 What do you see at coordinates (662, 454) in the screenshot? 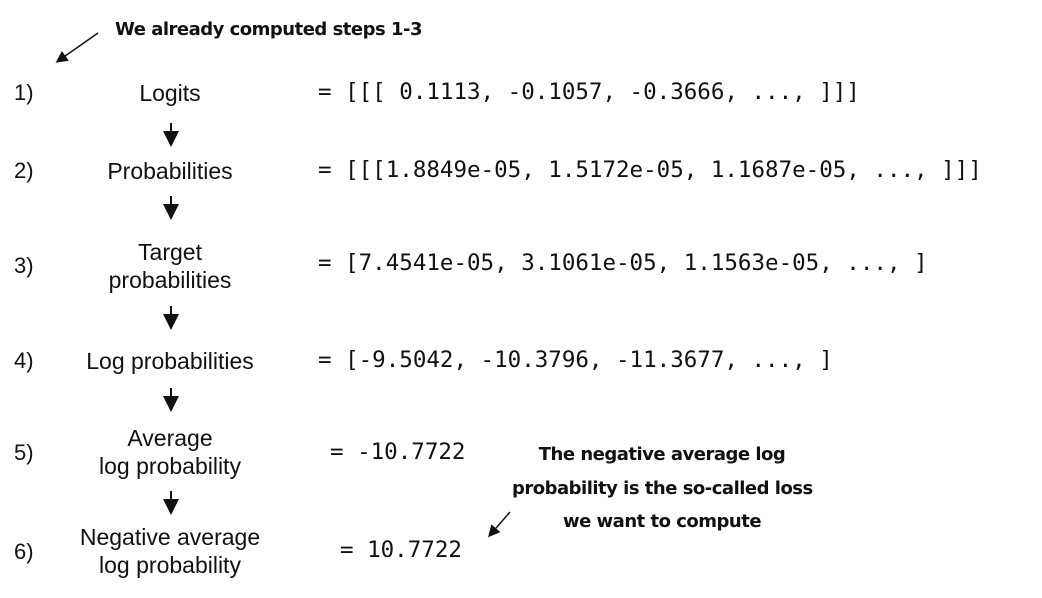
I see `annotation-line: The negative average log` at bounding box center [662, 454].